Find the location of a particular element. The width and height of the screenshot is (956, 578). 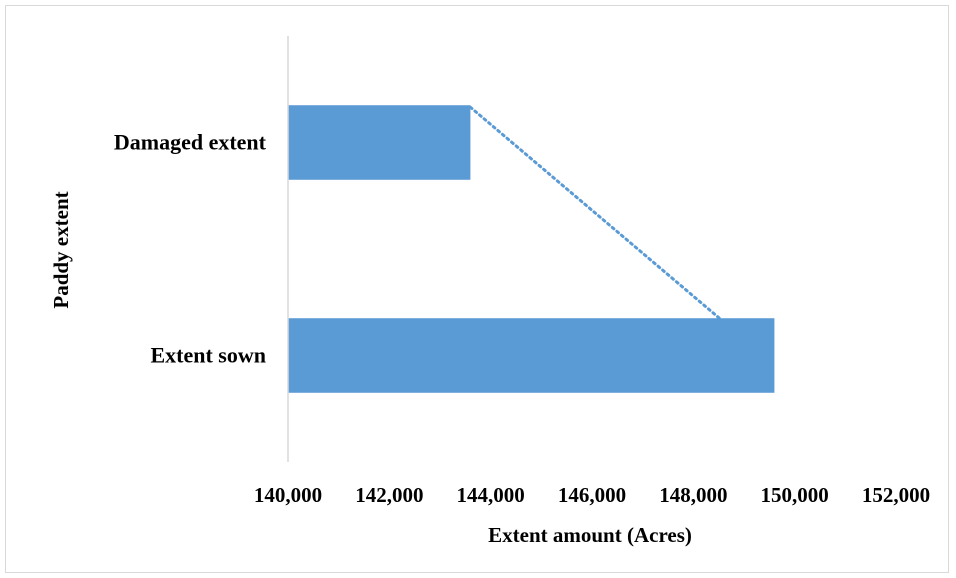

trendline-group is located at coordinates (594, 212).